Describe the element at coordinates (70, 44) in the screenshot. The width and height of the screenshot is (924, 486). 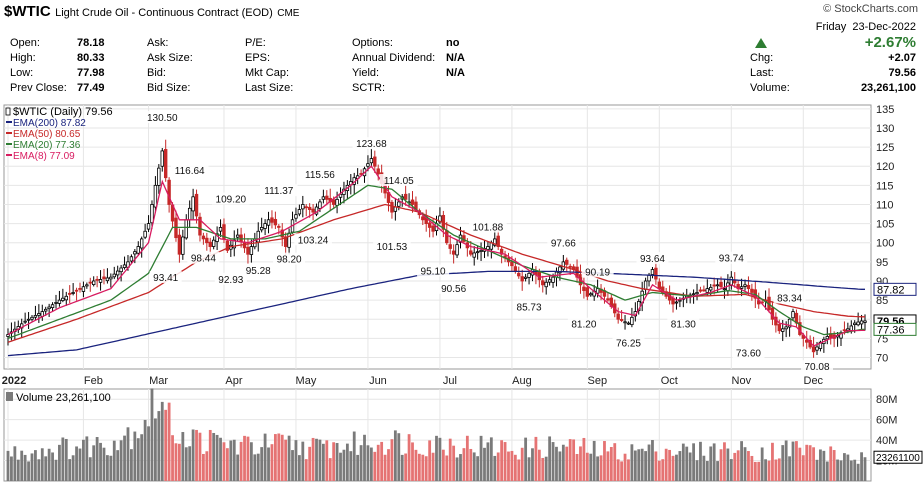
I see `stat-row: Open: 78.18` at that location.